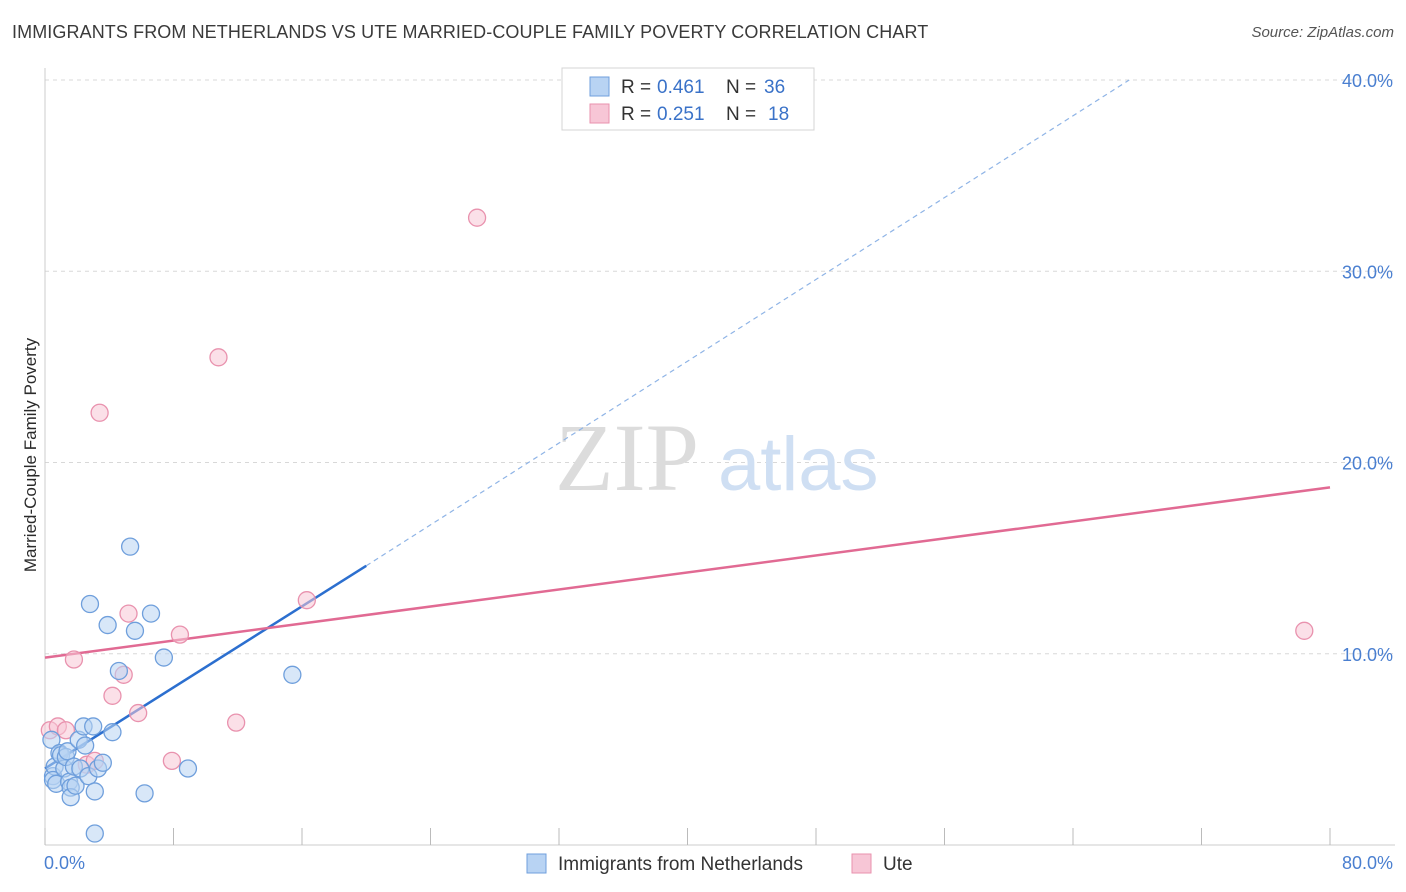 The height and width of the screenshot is (892, 1406). What do you see at coordinates (681, 114) in the screenshot?
I see `legend-pink-r-value: 0.251` at bounding box center [681, 114].